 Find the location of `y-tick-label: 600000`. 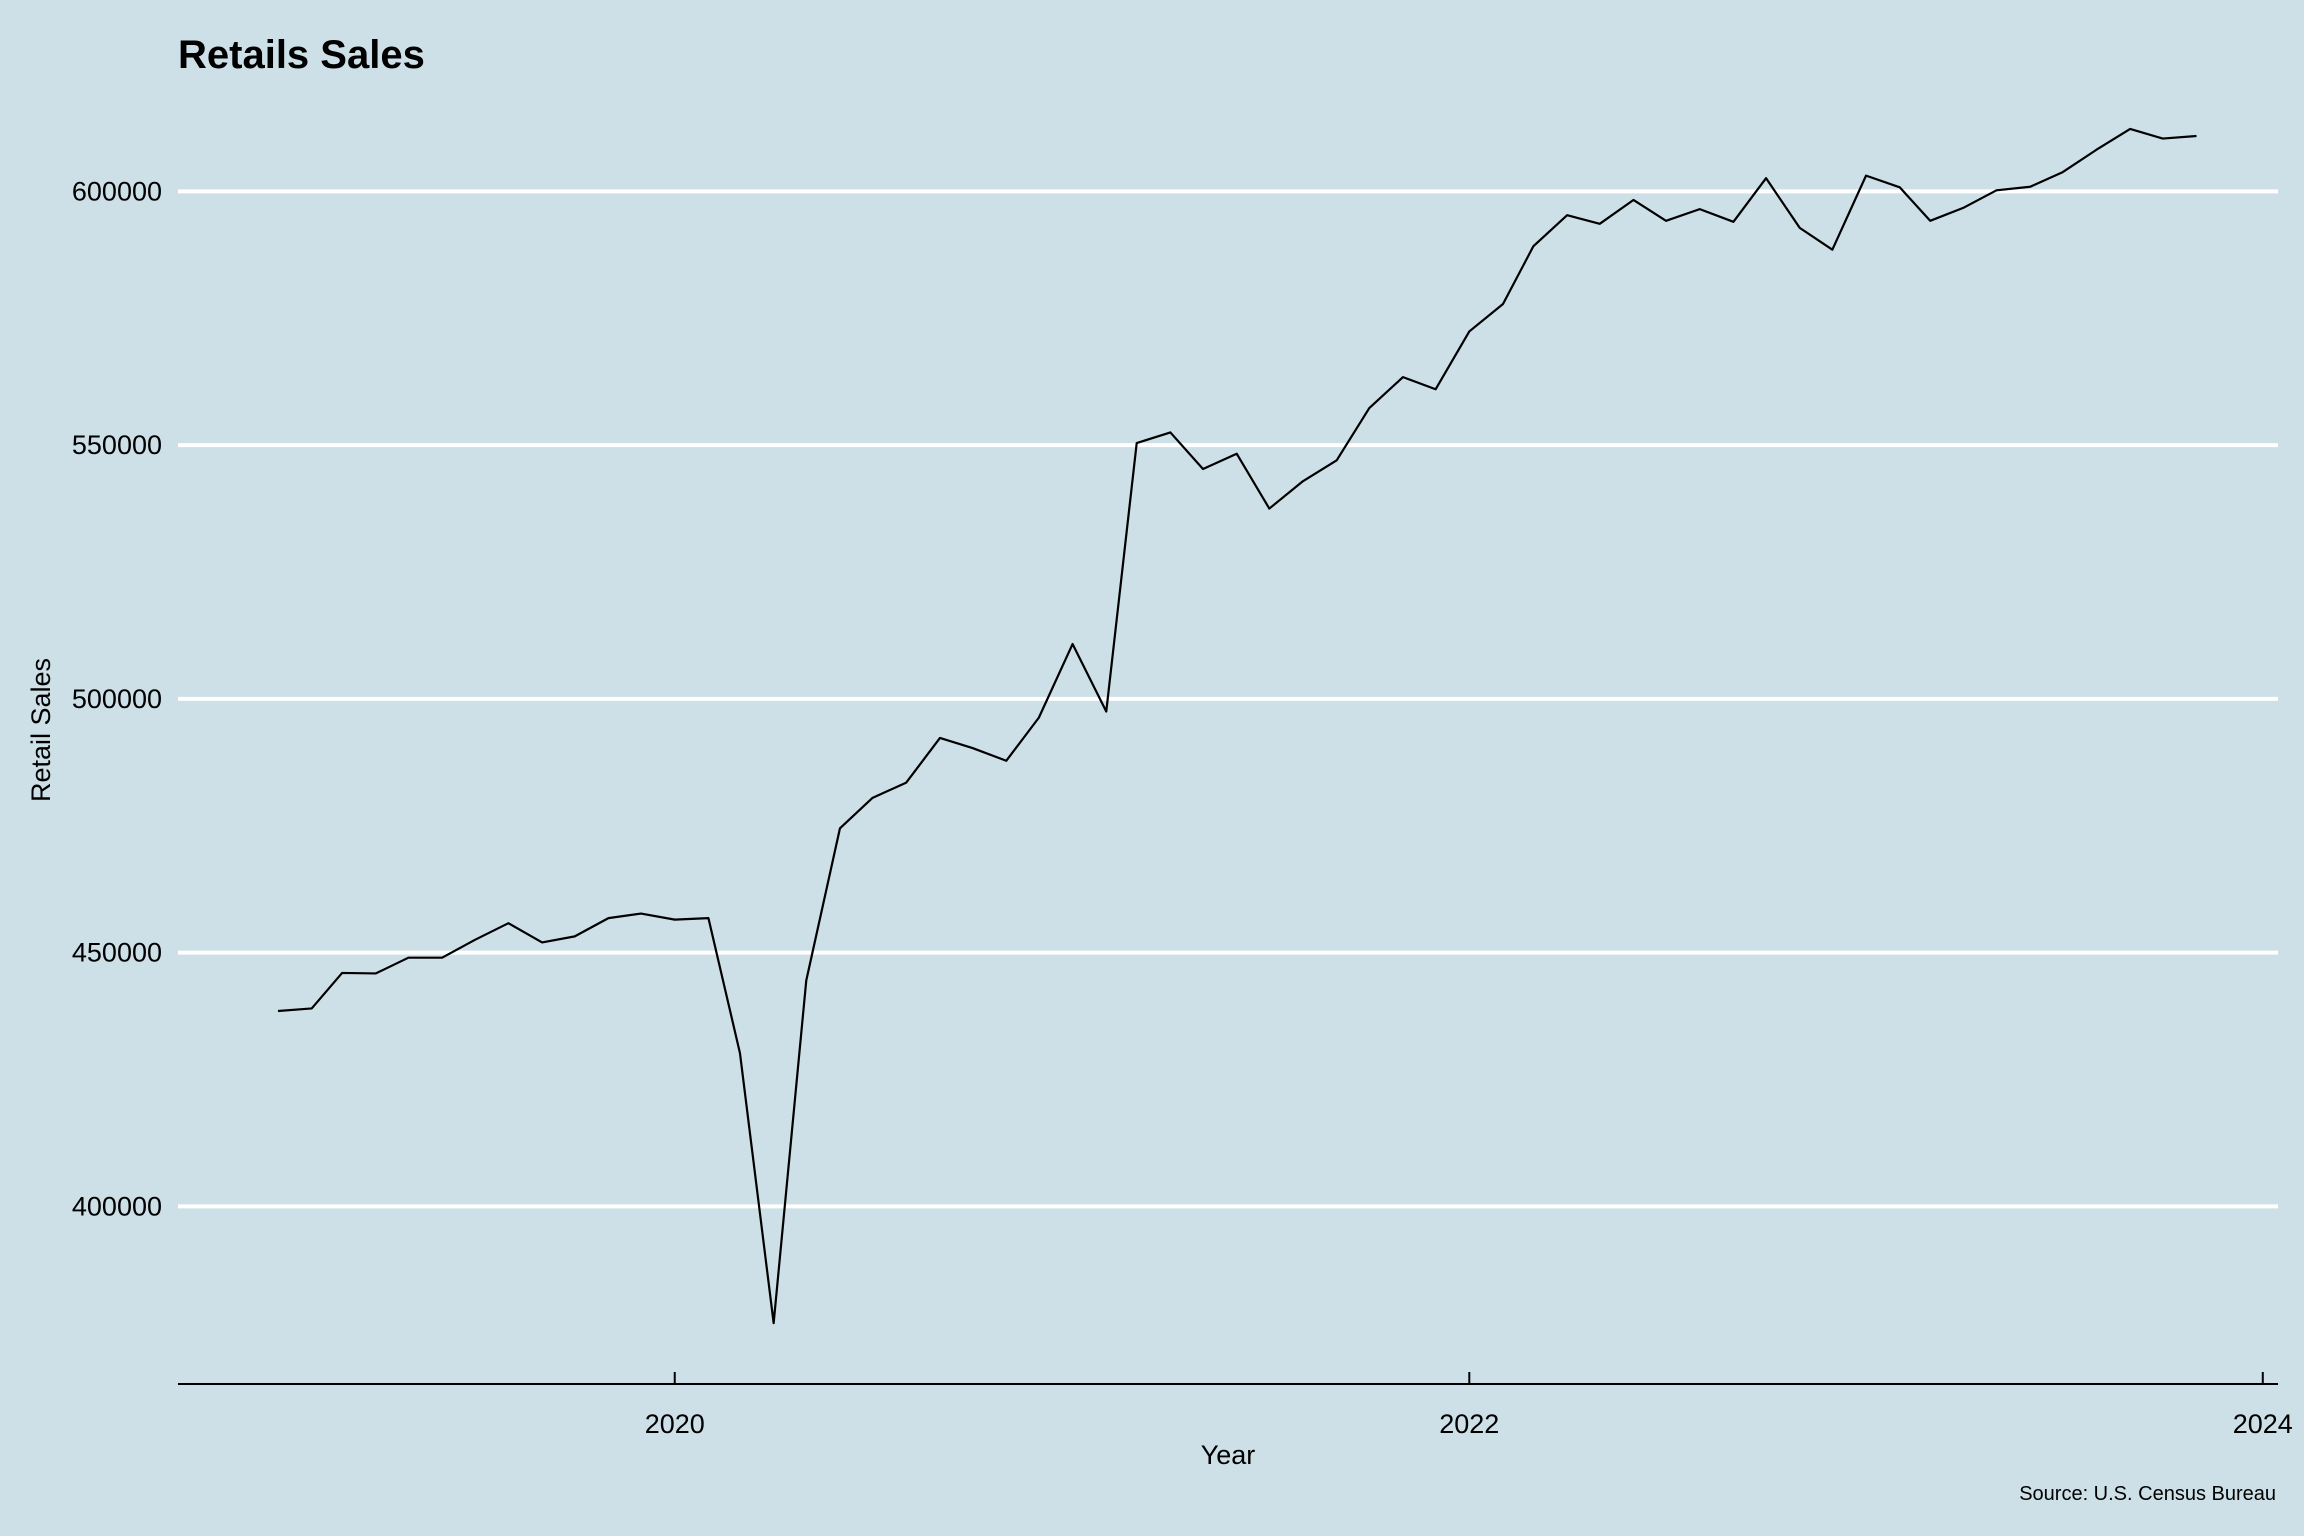

y-tick-label: 600000 is located at coordinates (117, 191).